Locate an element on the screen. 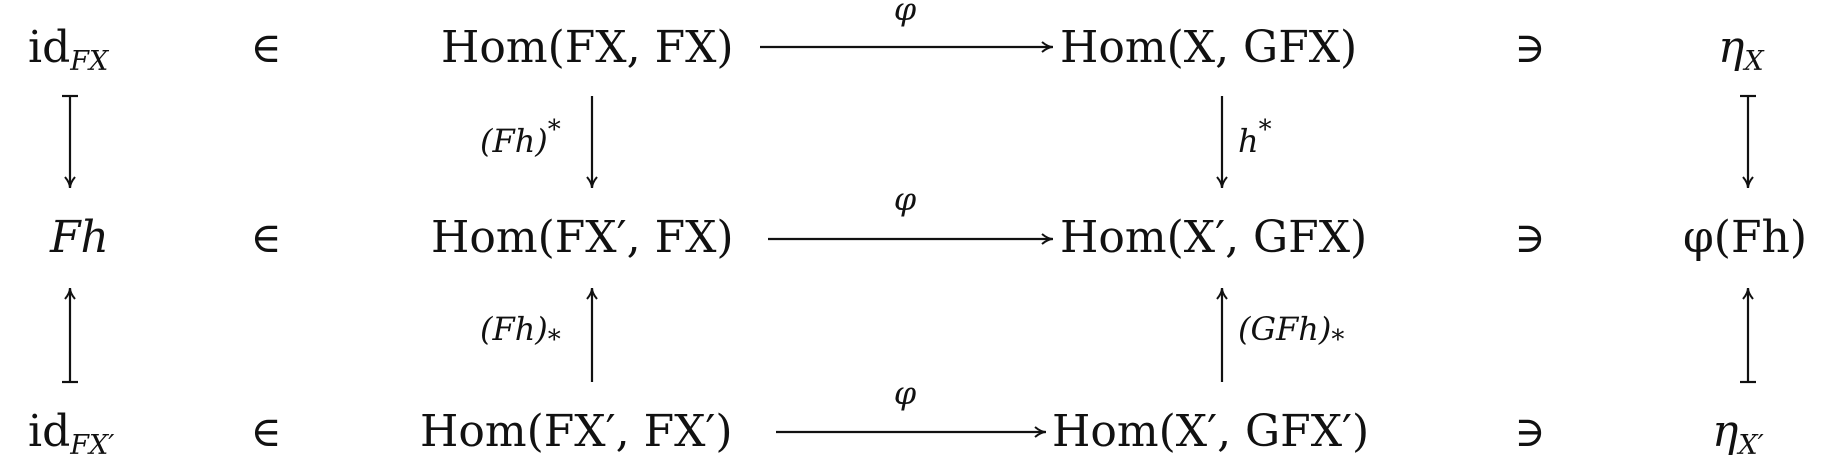  Fh-element: Fh is located at coordinates (79, 237).